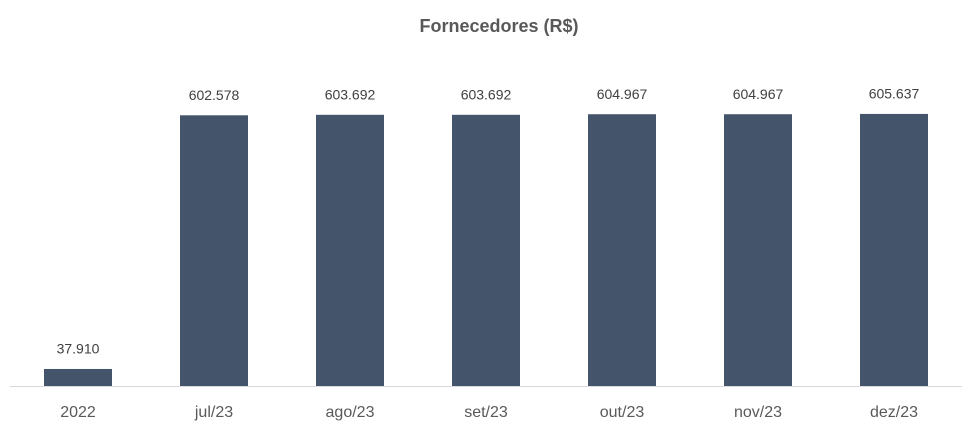  I want to click on x-tick-label: jul/23, so click(213, 412).